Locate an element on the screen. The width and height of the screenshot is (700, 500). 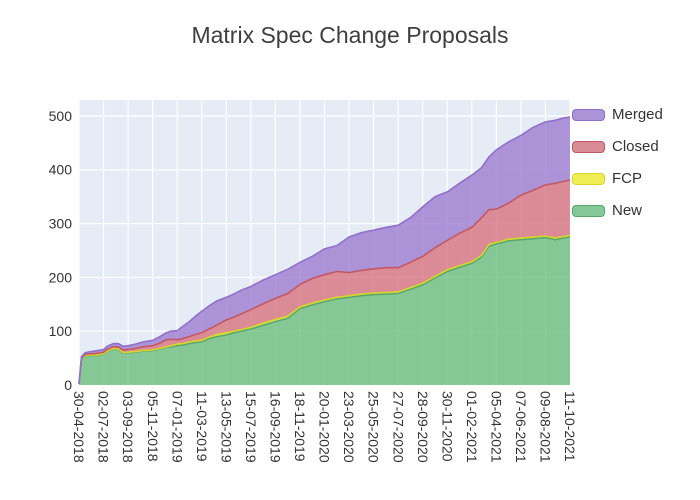
x-tick-label: 11-03-2019 is located at coordinates (202, 426).